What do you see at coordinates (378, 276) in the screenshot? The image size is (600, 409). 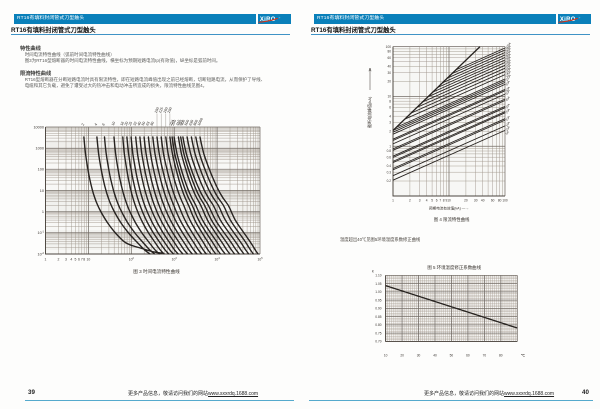 I see `svg-text: 1.10` at bounding box center [378, 276].